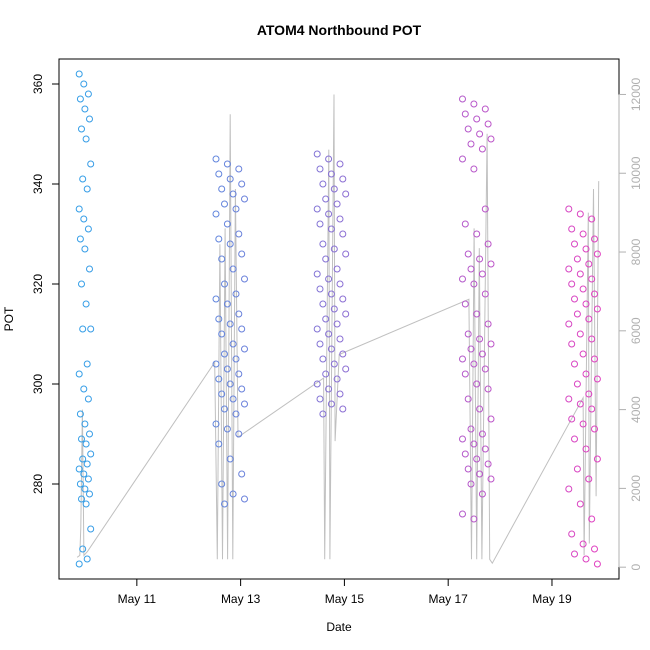  I want to click on y2-tick-label: 4000, so click(636, 409).